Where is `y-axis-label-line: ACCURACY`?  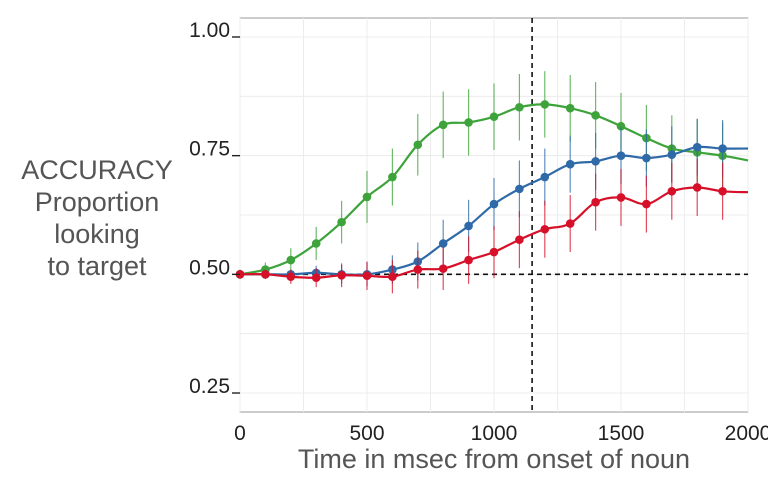
y-axis-label-line: ACCURACY is located at coordinates (97, 170).